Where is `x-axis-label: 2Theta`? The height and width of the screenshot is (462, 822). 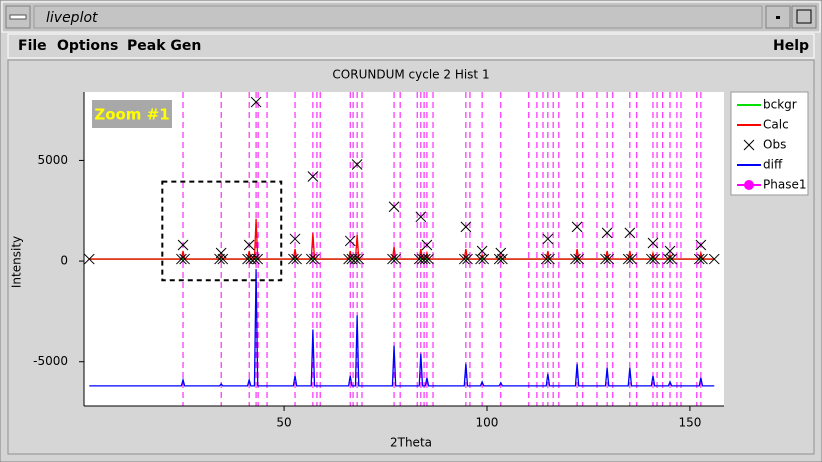 x-axis-label: 2Theta is located at coordinates (411, 443).